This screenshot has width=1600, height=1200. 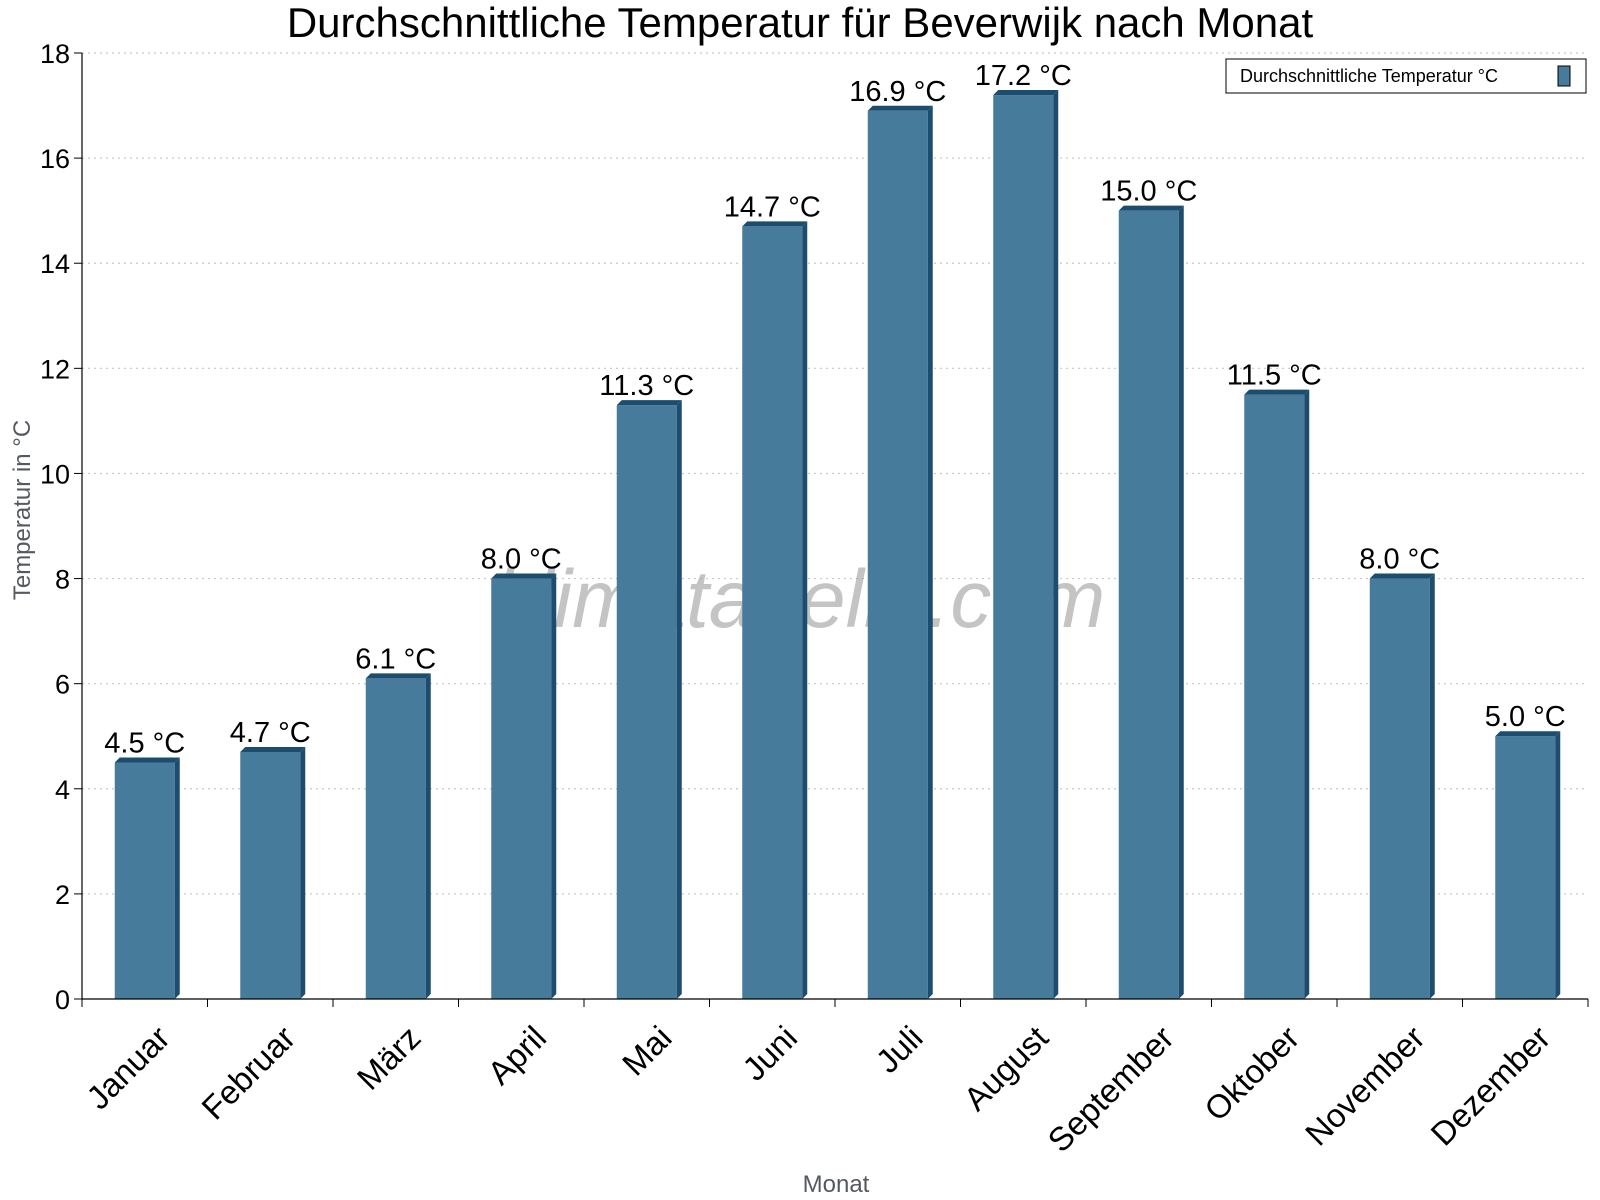 What do you see at coordinates (55, 264) in the screenshot?
I see `y-tick-label: 14` at bounding box center [55, 264].